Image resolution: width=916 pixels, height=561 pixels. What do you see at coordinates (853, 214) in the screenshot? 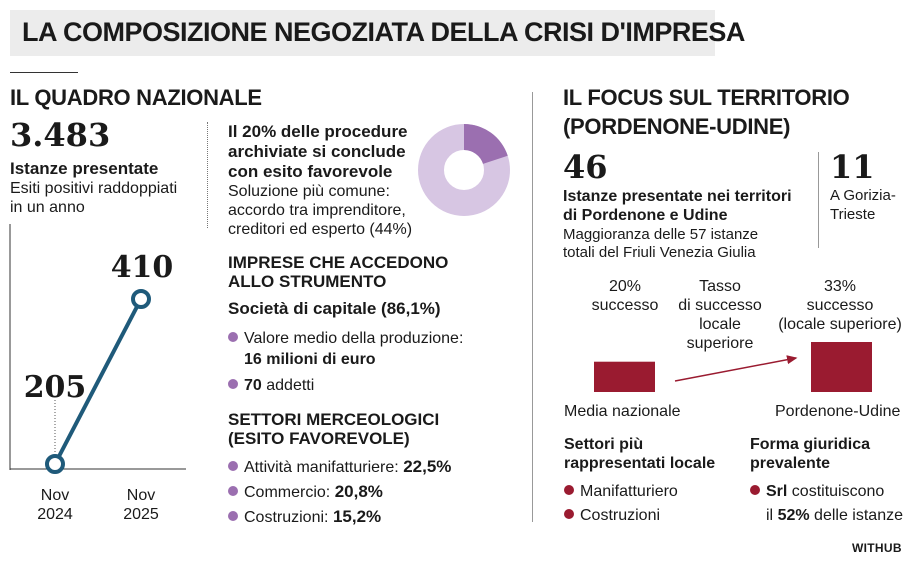
I see `gorizia-label-2: Trieste` at bounding box center [853, 214].